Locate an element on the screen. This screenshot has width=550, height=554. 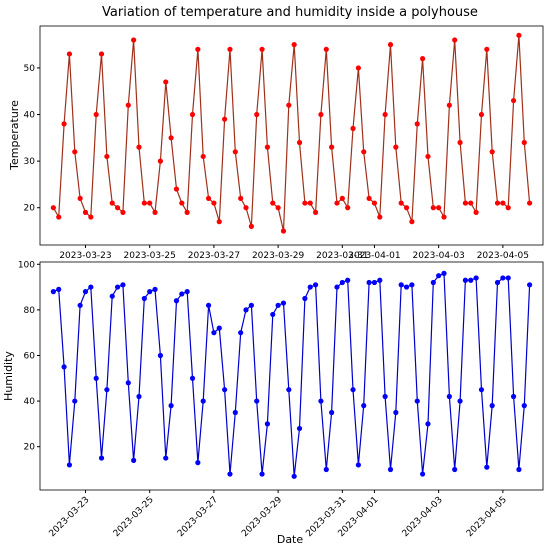
y-axis-label: Humidity is located at coordinates (8, 376).